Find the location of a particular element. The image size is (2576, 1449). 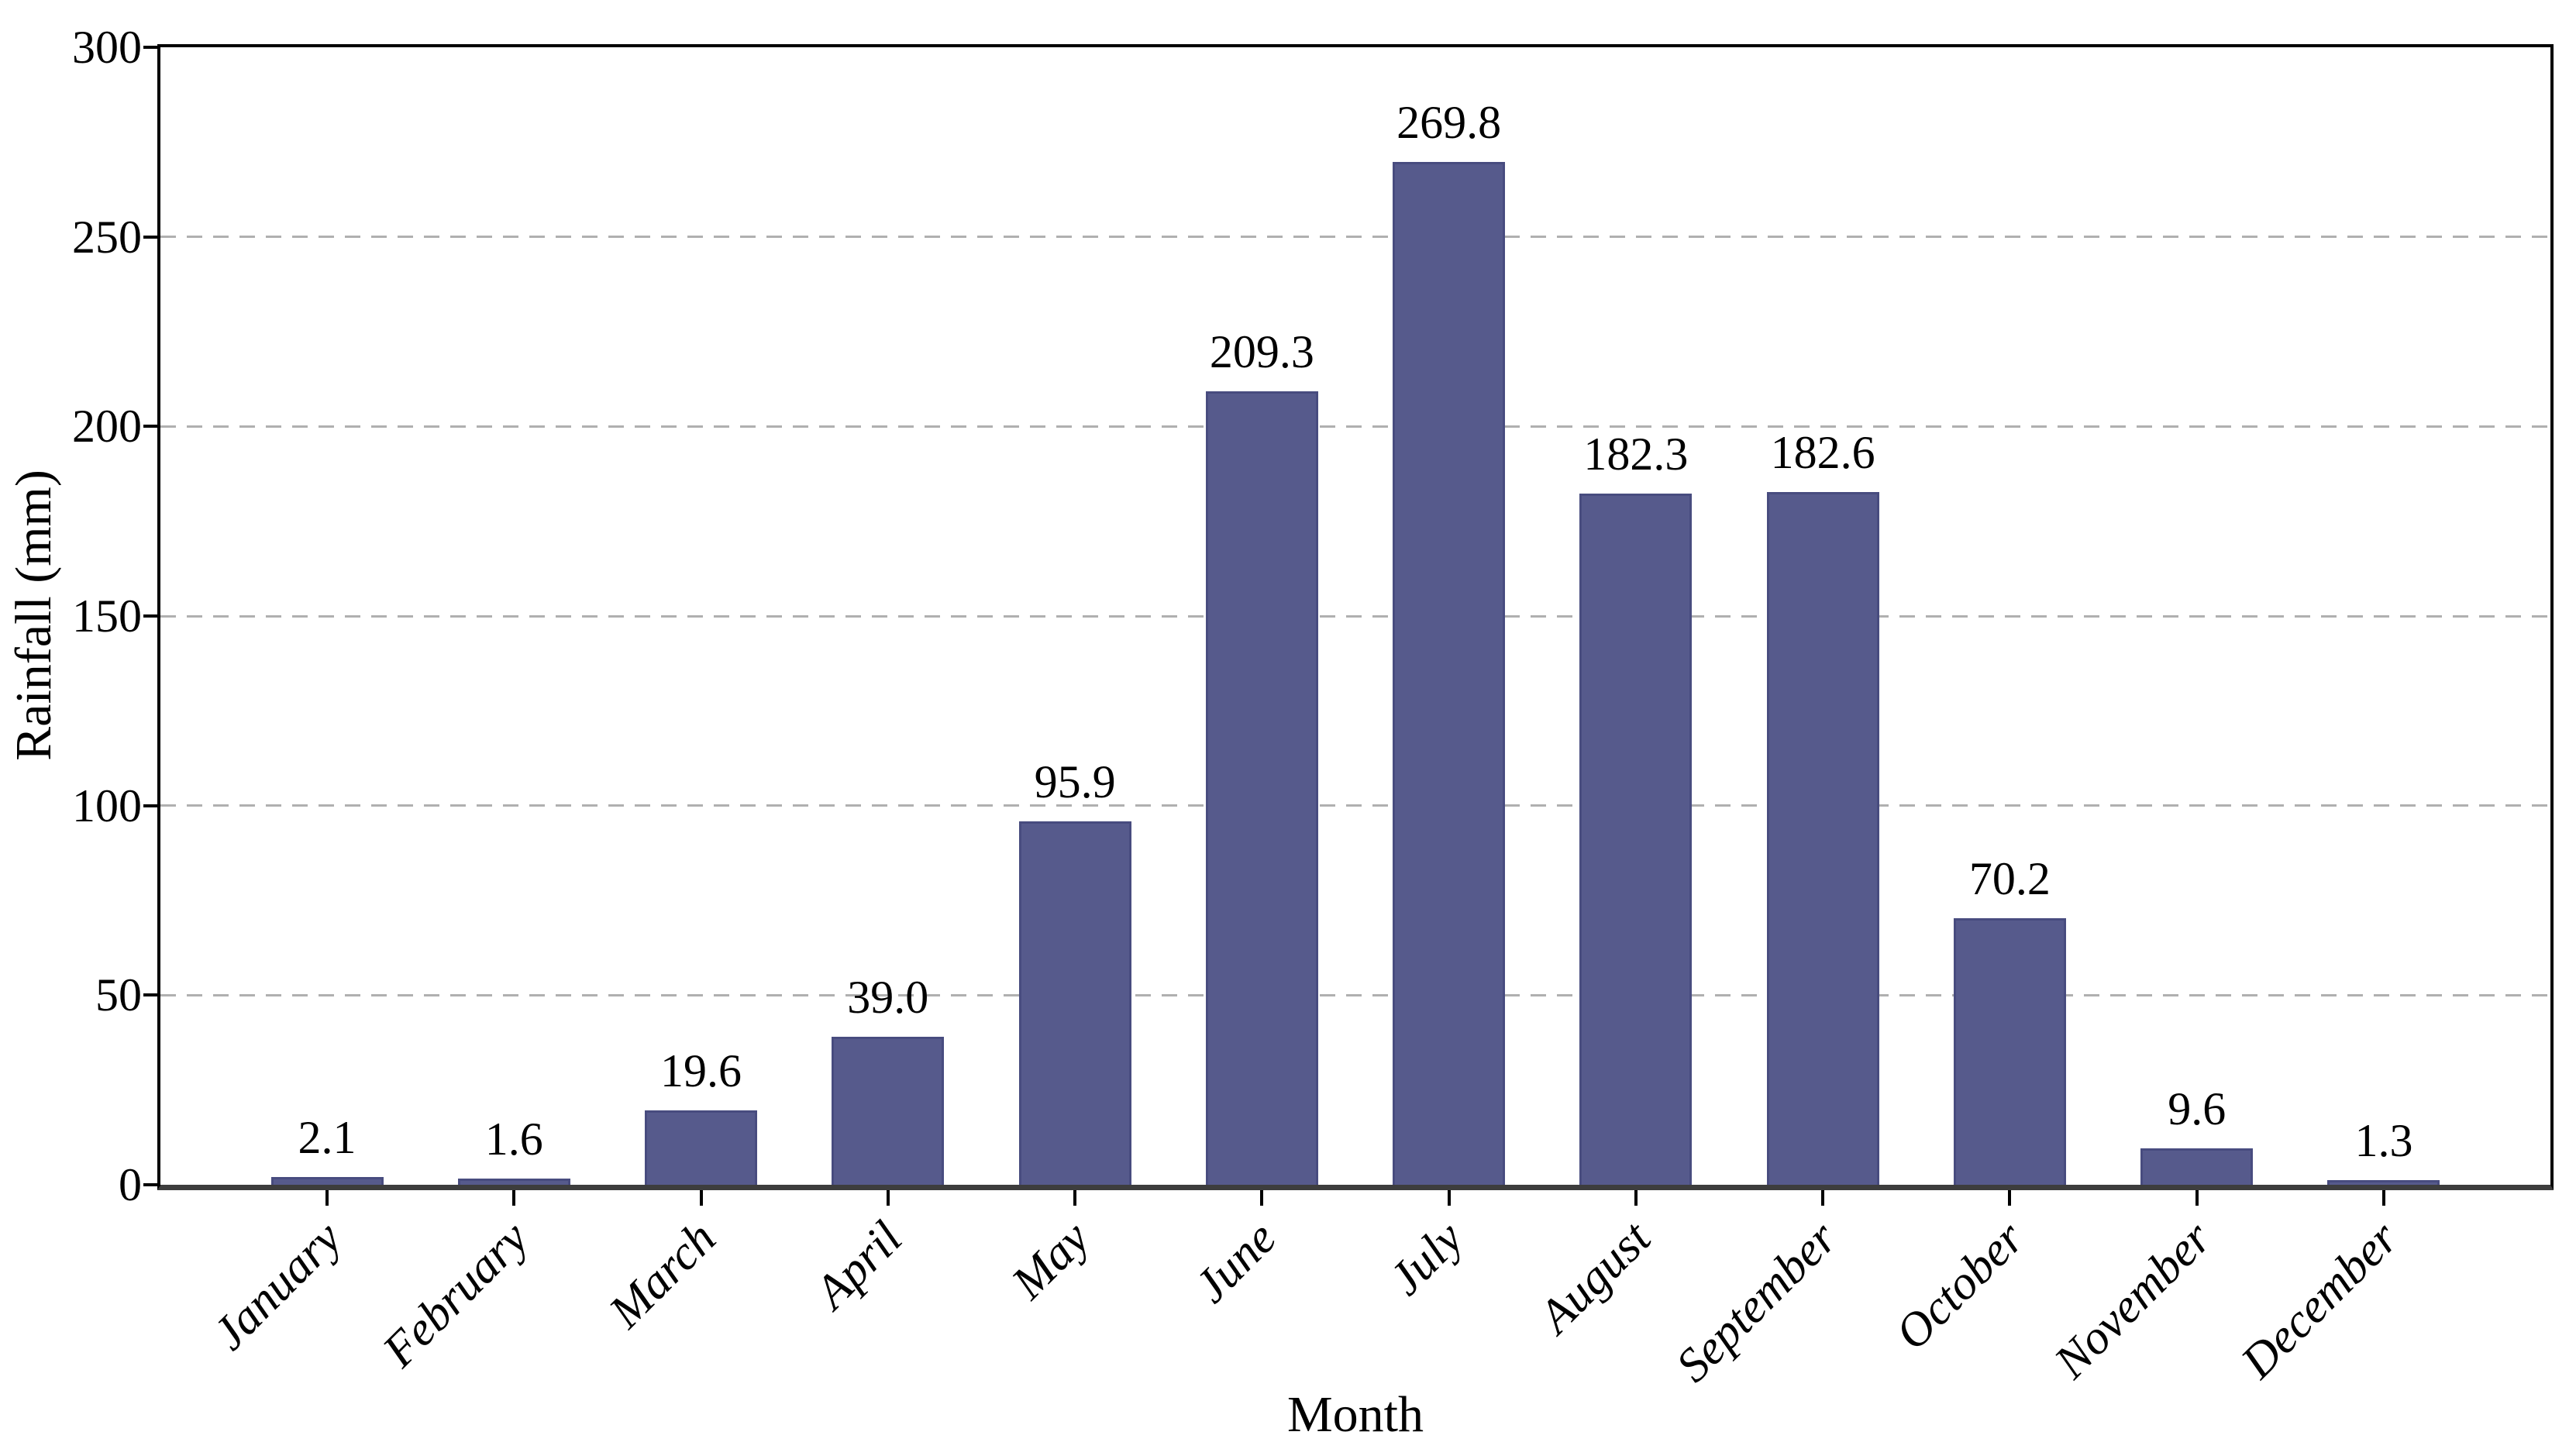

x-tick-label-october: October is located at coordinates (1960, 1286).